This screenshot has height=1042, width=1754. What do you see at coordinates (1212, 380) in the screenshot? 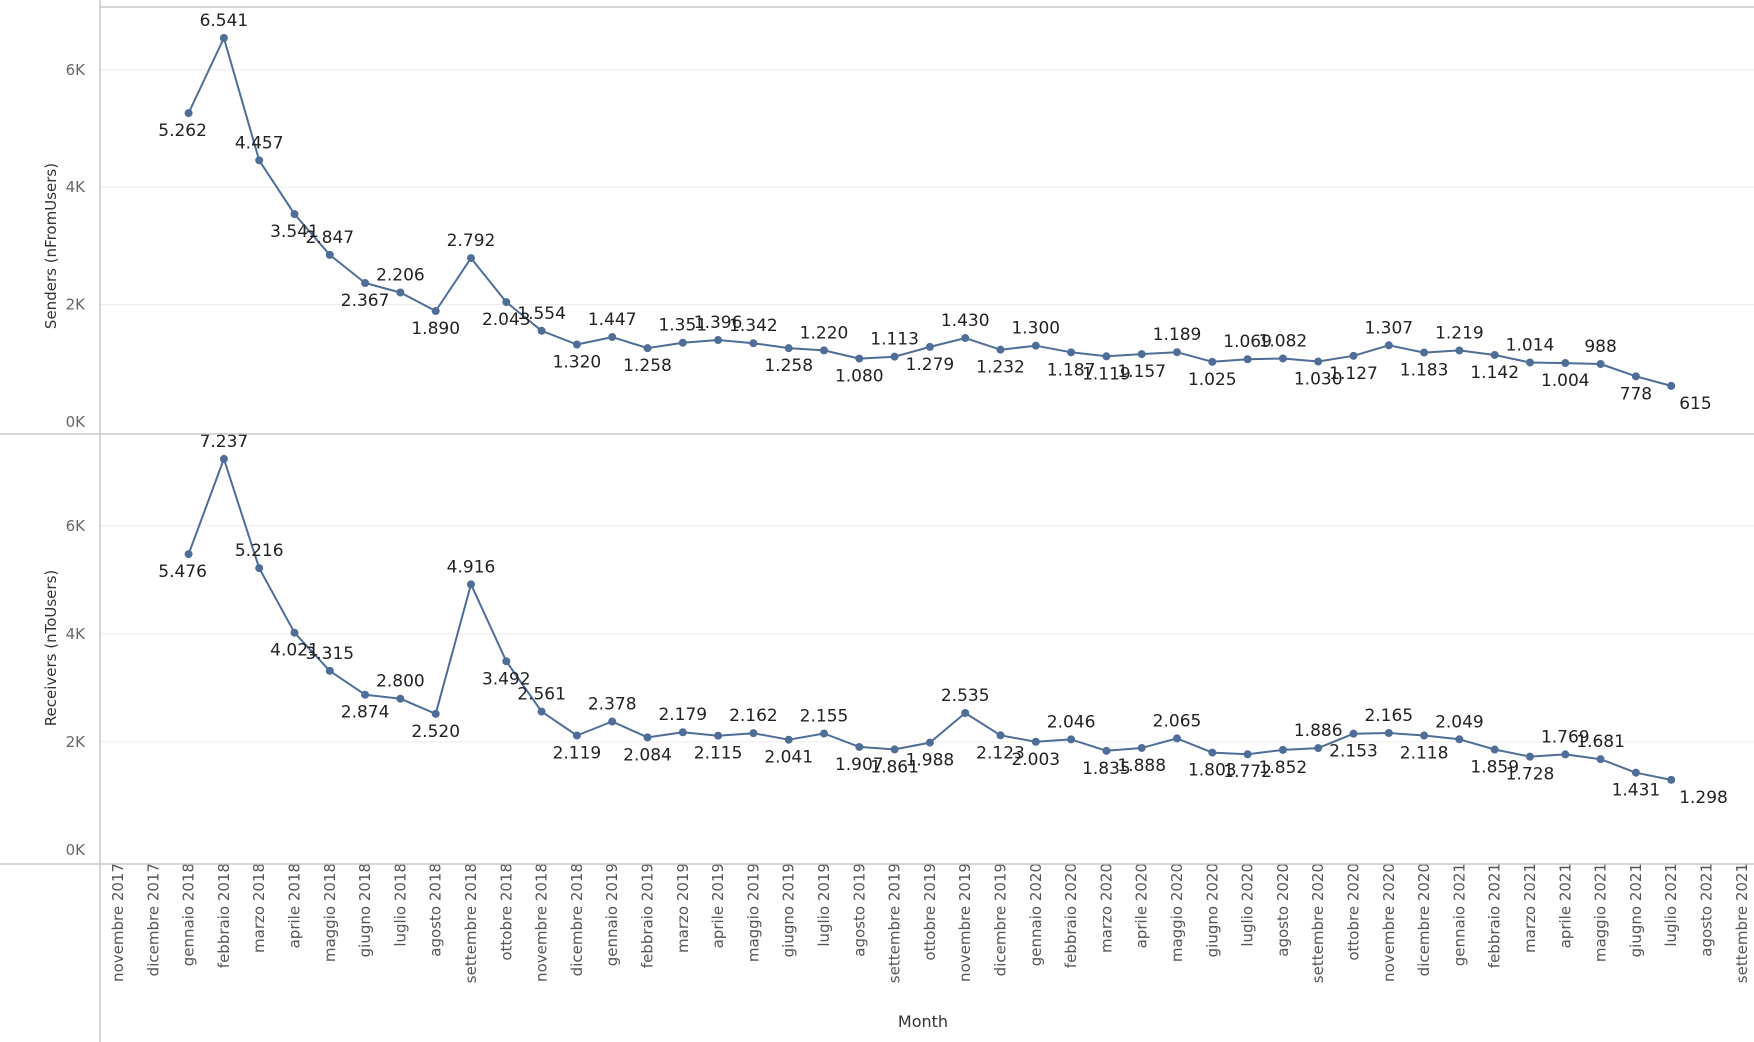
I see `senders-data-label: 1.025` at bounding box center [1212, 380].